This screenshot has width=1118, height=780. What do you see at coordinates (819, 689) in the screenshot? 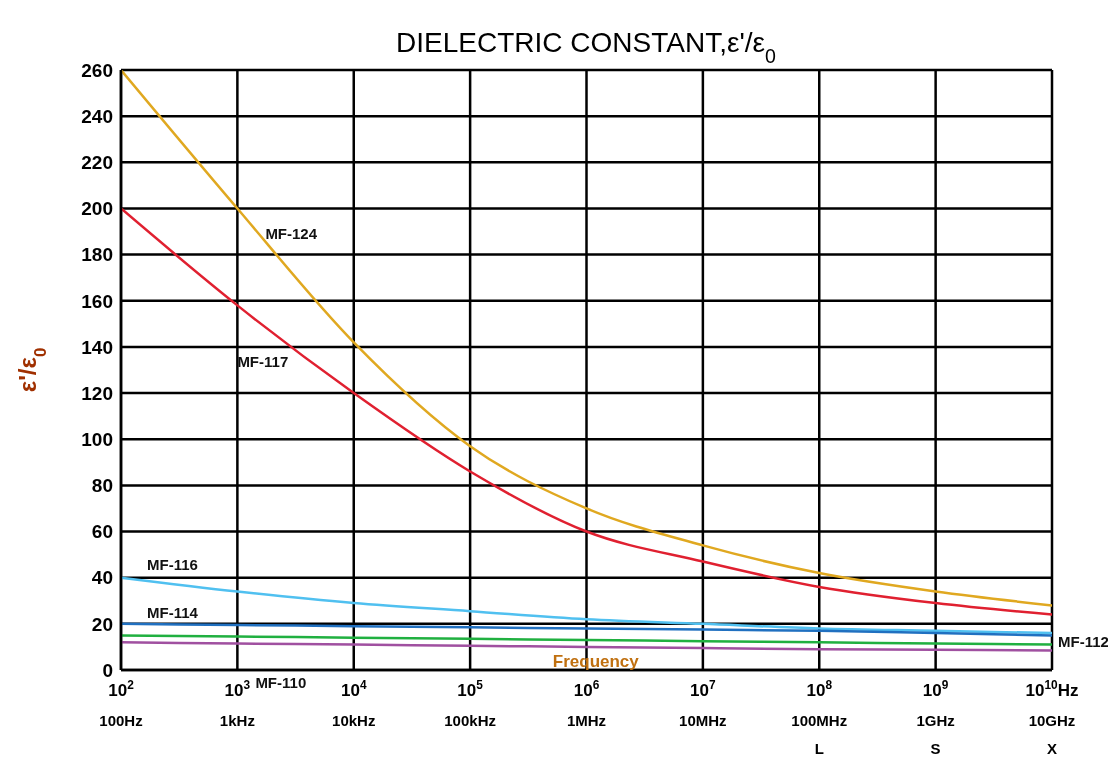
I see `x-tick-label: 10$^{8}$` at bounding box center [819, 689].